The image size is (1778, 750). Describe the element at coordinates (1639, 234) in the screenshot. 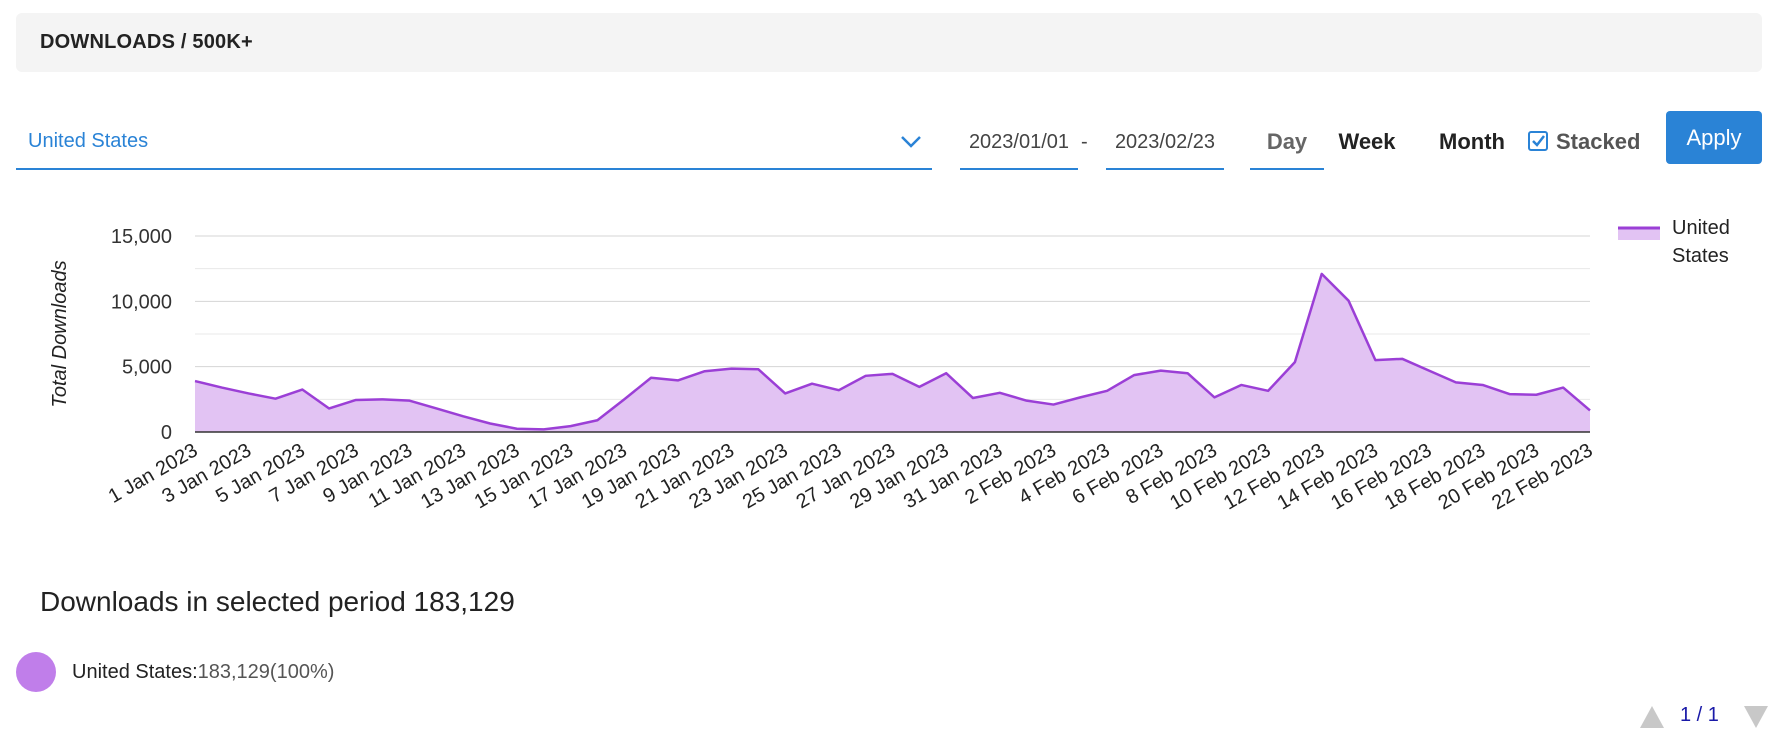

I see `legend-swatch-fill` at that location.